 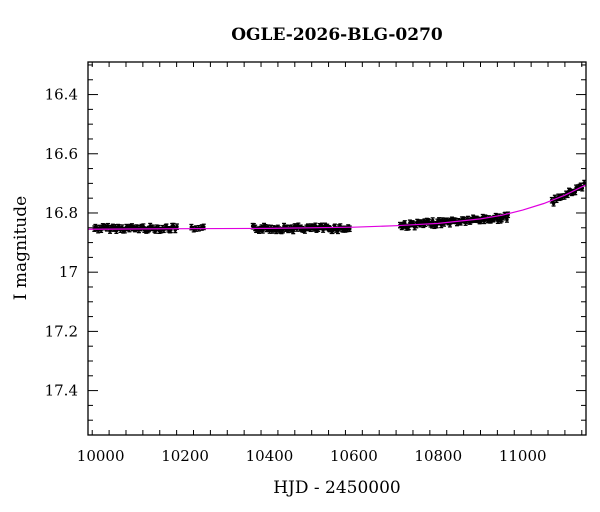 What do you see at coordinates (337, 35) in the screenshot?
I see `chart-title: OGLE-2026-BLG-0270` at bounding box center [337, 35].